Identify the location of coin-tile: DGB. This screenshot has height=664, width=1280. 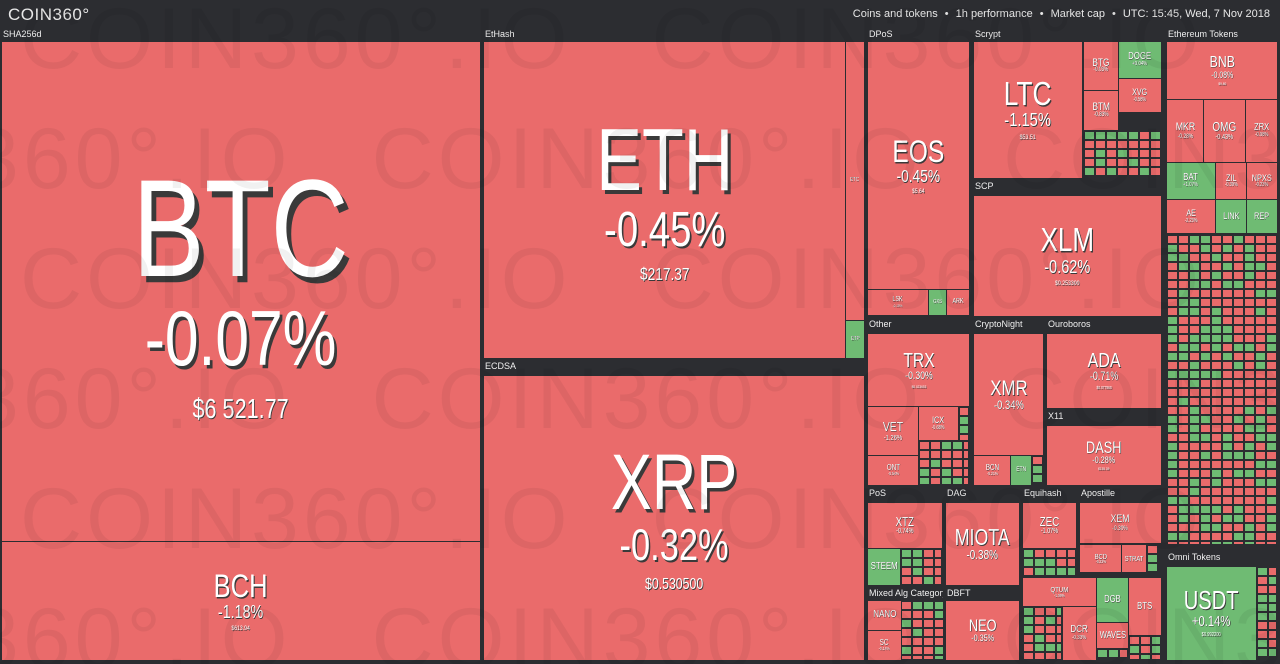
(1112, 600).